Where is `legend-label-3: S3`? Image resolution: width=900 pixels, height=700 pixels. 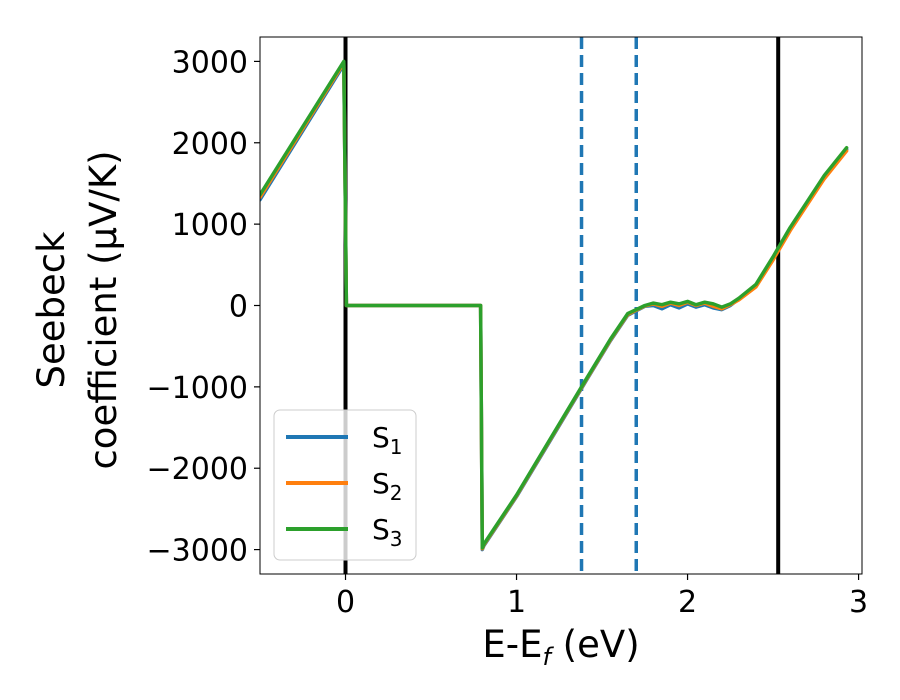
legend-label-3: S3 is located at coordinates (387, 532).